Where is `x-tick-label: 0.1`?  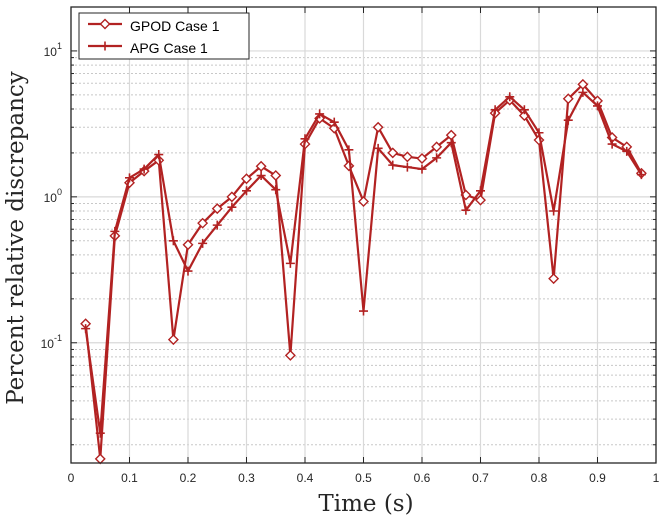 x-tick-label: 0.1 is located at coordinates (129, 478).